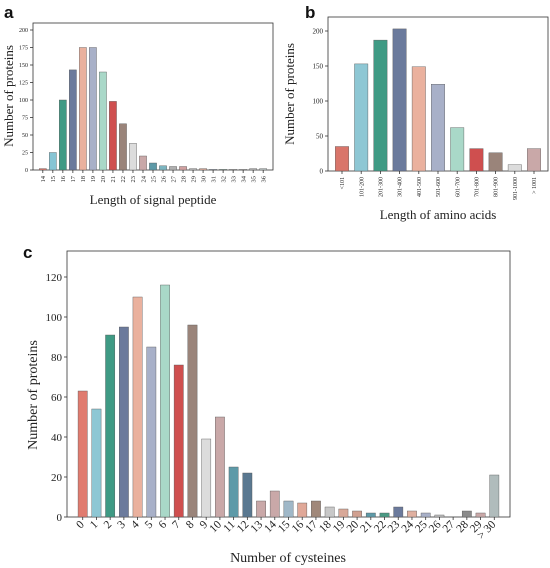 This screenshot has height=568, width=550. I want to click on y-tick-label: 125, so click(23, 84).